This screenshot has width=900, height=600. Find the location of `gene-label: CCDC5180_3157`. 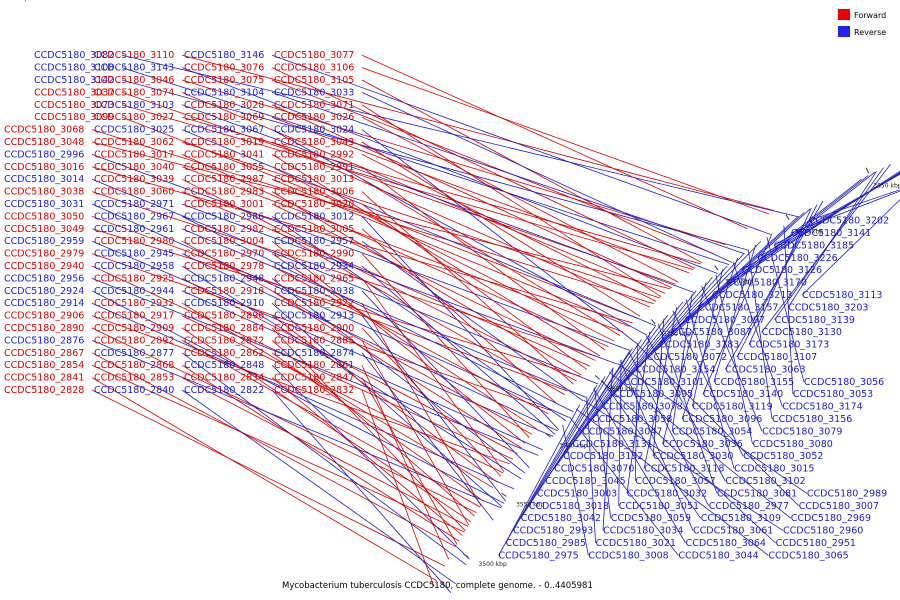

gene-label: CCDC5180_3157 is located at coordinates (738, 307).